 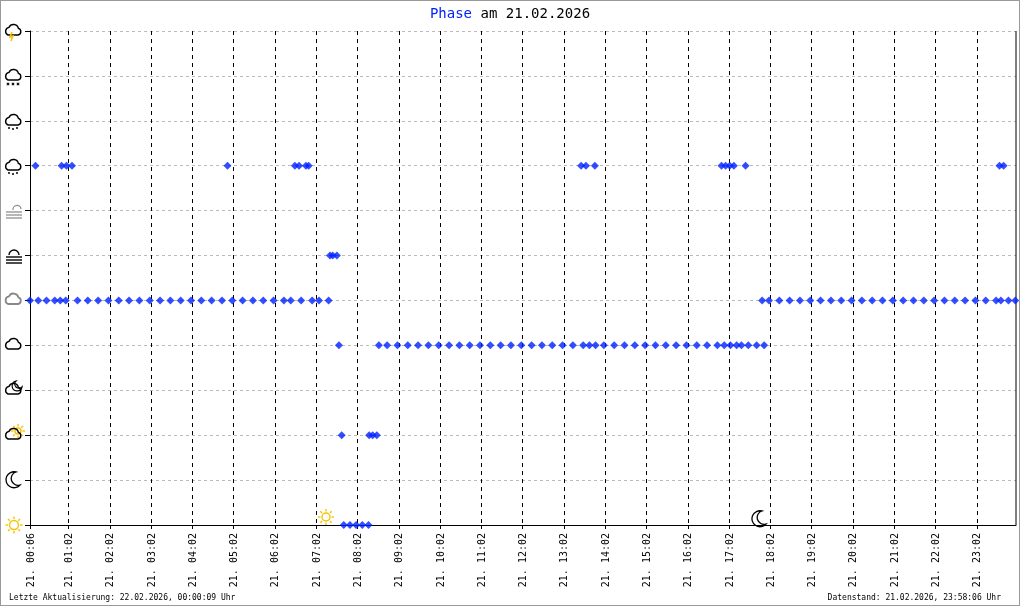 What do you see at coordinates (523, 560) in the screenshot?
I see `x-tick-label: 21. 12:02` at bounding box center [523, 560].